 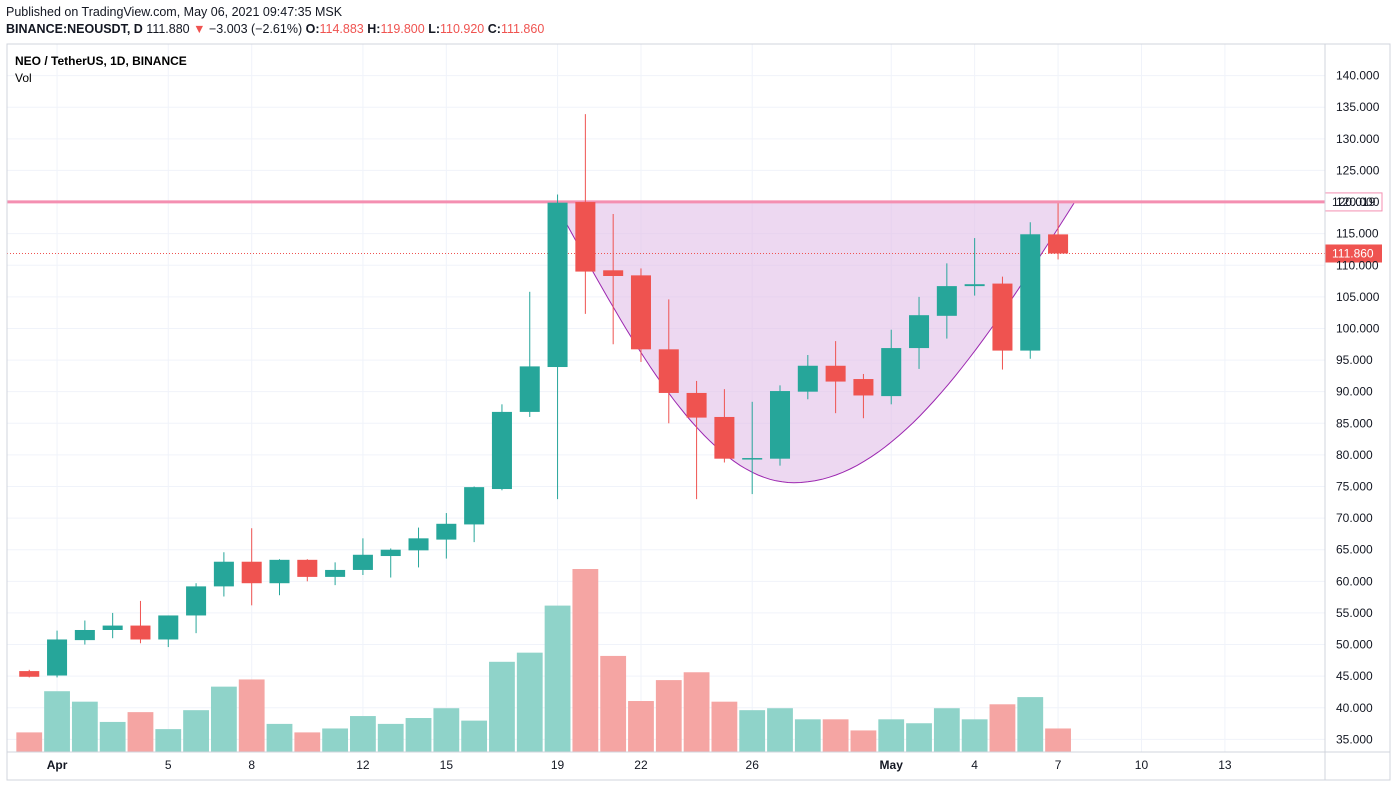 What do you see at coordinates (312, 29) in the screenshot?
I see `open-label: O:` at bounding box center [312, 29].